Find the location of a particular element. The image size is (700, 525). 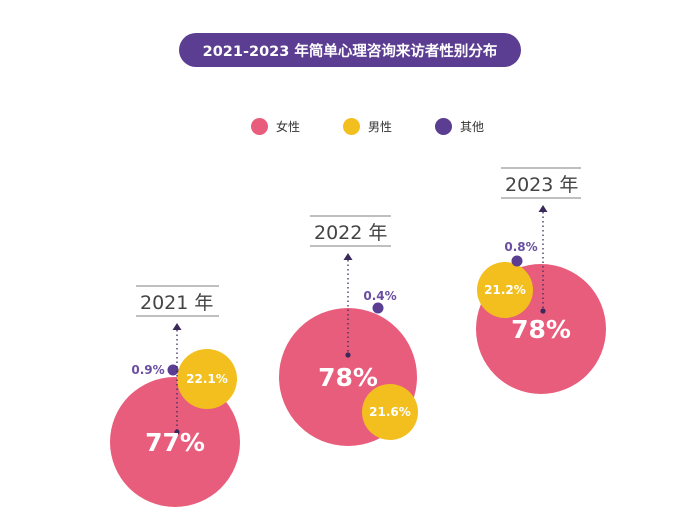

year-label-2: 2023 年 is located at coordinates (541, 185).